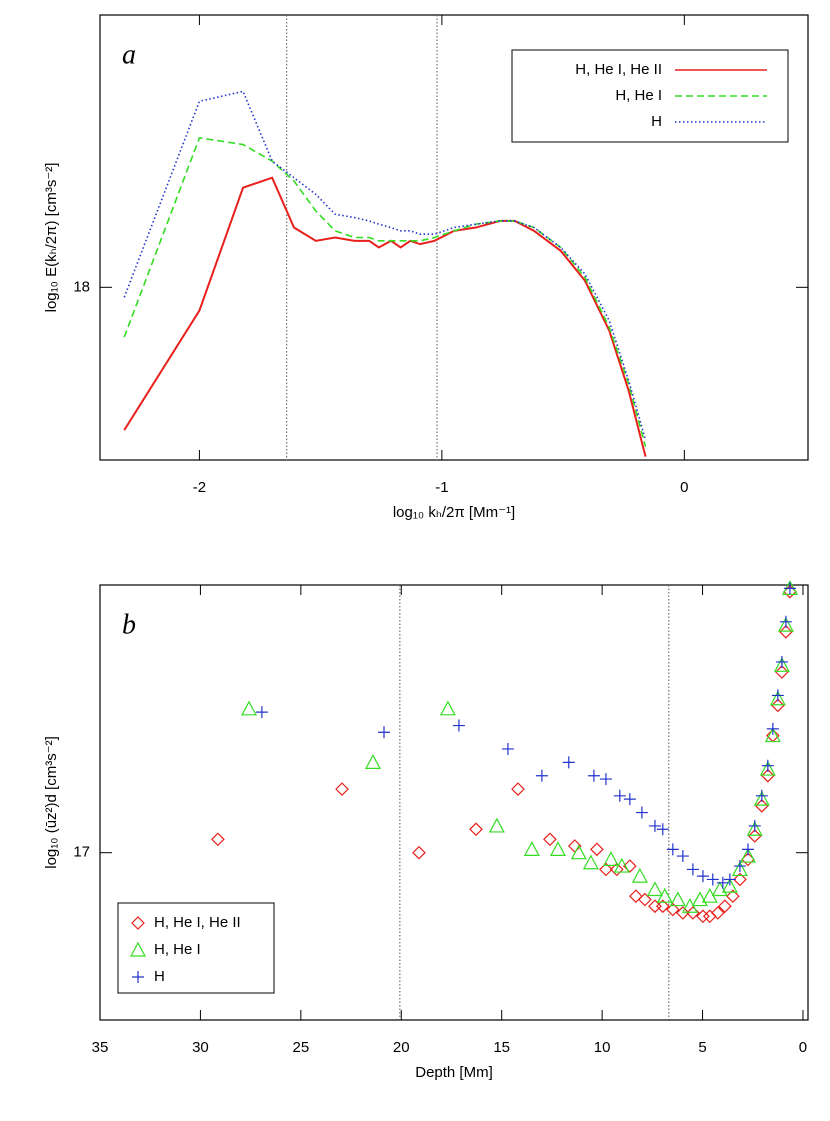  What do you see at coordinates (702, 1047) in the screenshot?
I see `x-tick-label: 5` at bounding box center [702, 1047].